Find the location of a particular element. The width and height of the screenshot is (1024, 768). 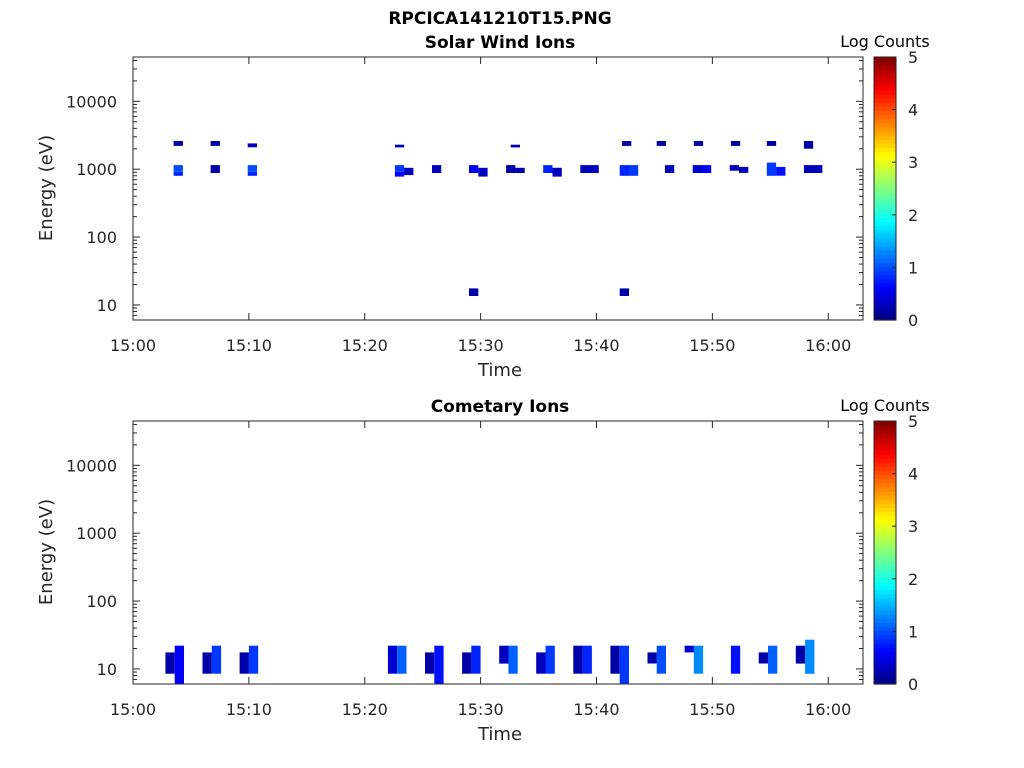

x-tick-label: 15:30 is located at coordinates (481, 345).